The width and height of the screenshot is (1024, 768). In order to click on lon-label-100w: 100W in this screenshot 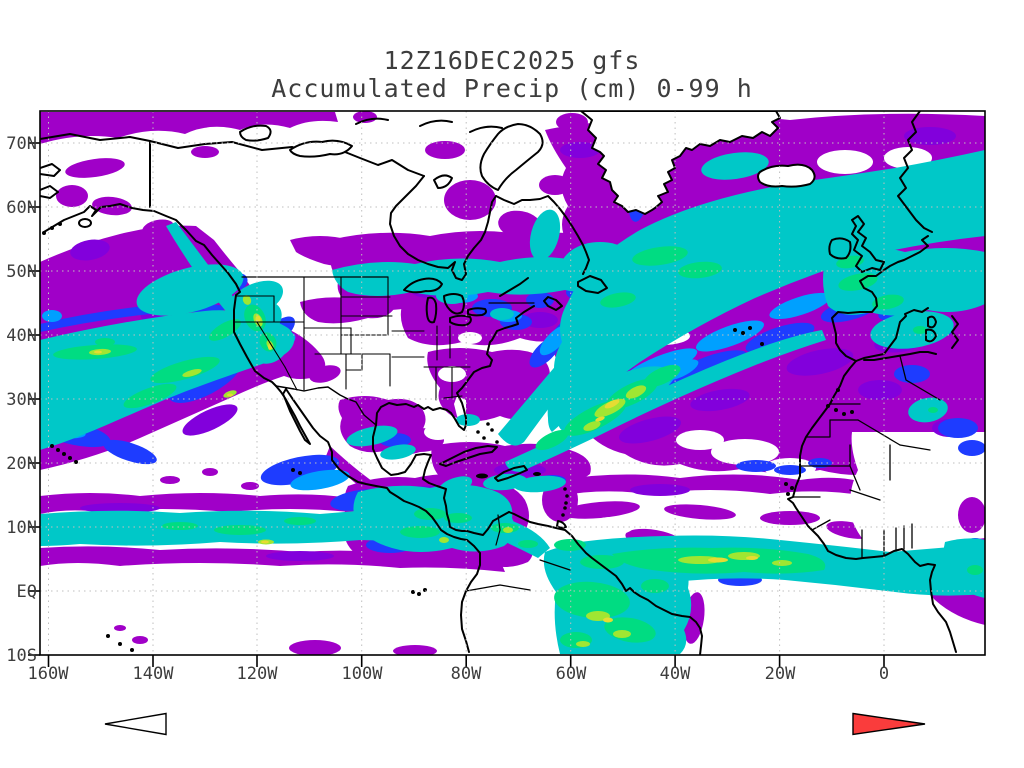, I will do `click(362, 674)`.